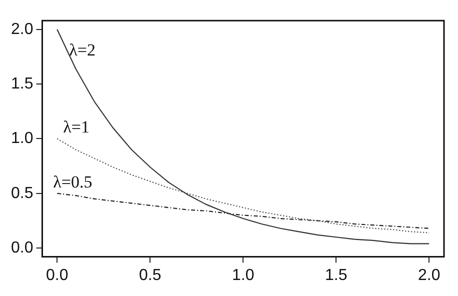 The height and width of the screenshot is (296, 458). I want to click on line-series, so click(243, 210).